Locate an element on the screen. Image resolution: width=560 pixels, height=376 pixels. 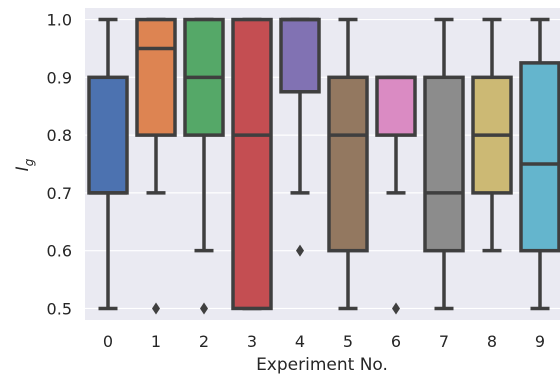
x-tick-label: 7 is located at coordinates (444, 341).